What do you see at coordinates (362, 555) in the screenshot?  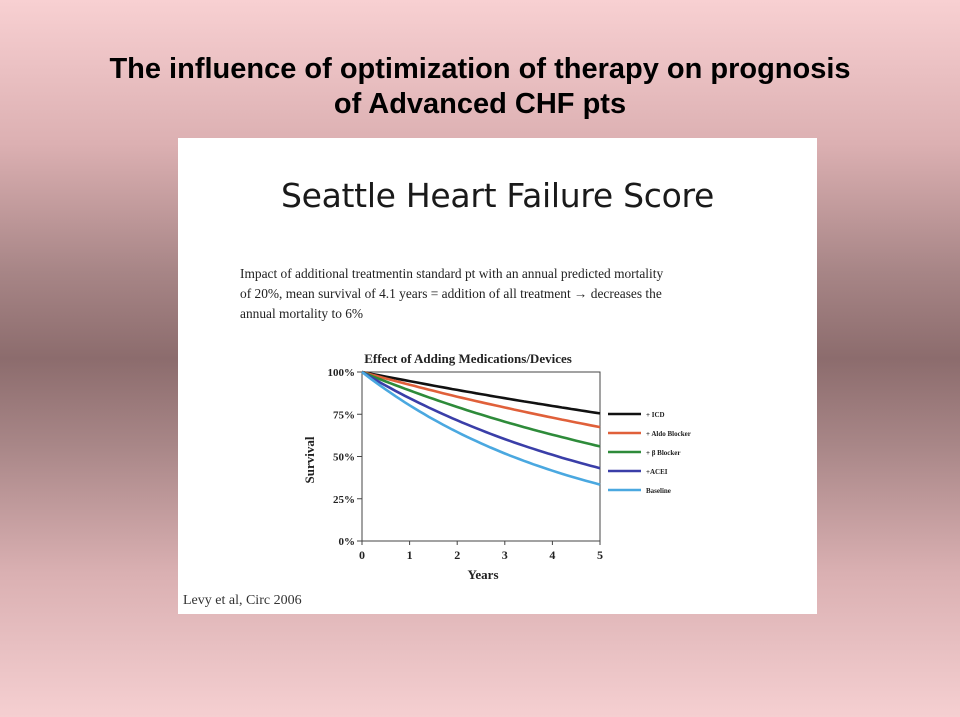 I see `x-tick-label: 0` at bounding box center [362, 555].